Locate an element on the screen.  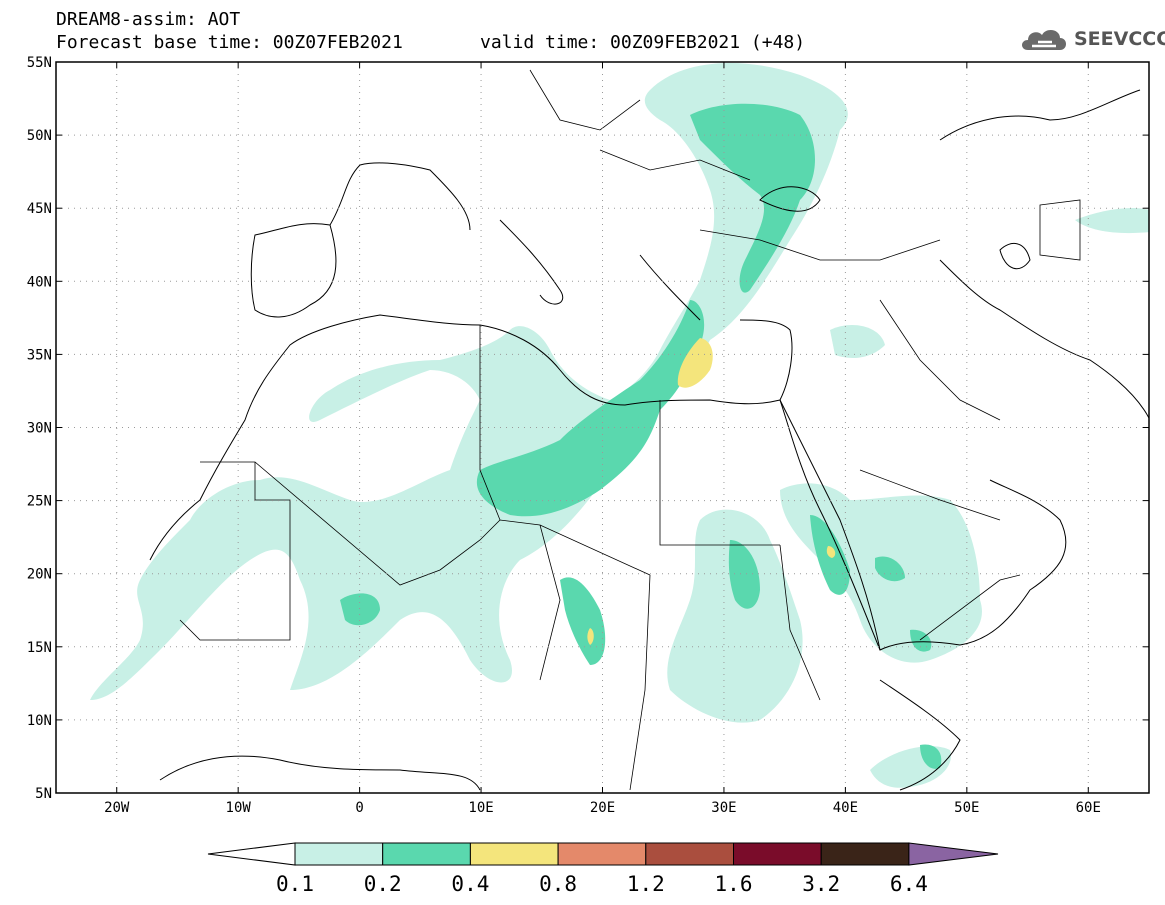
lon-label: 10E is located at coordinates (480, 808).